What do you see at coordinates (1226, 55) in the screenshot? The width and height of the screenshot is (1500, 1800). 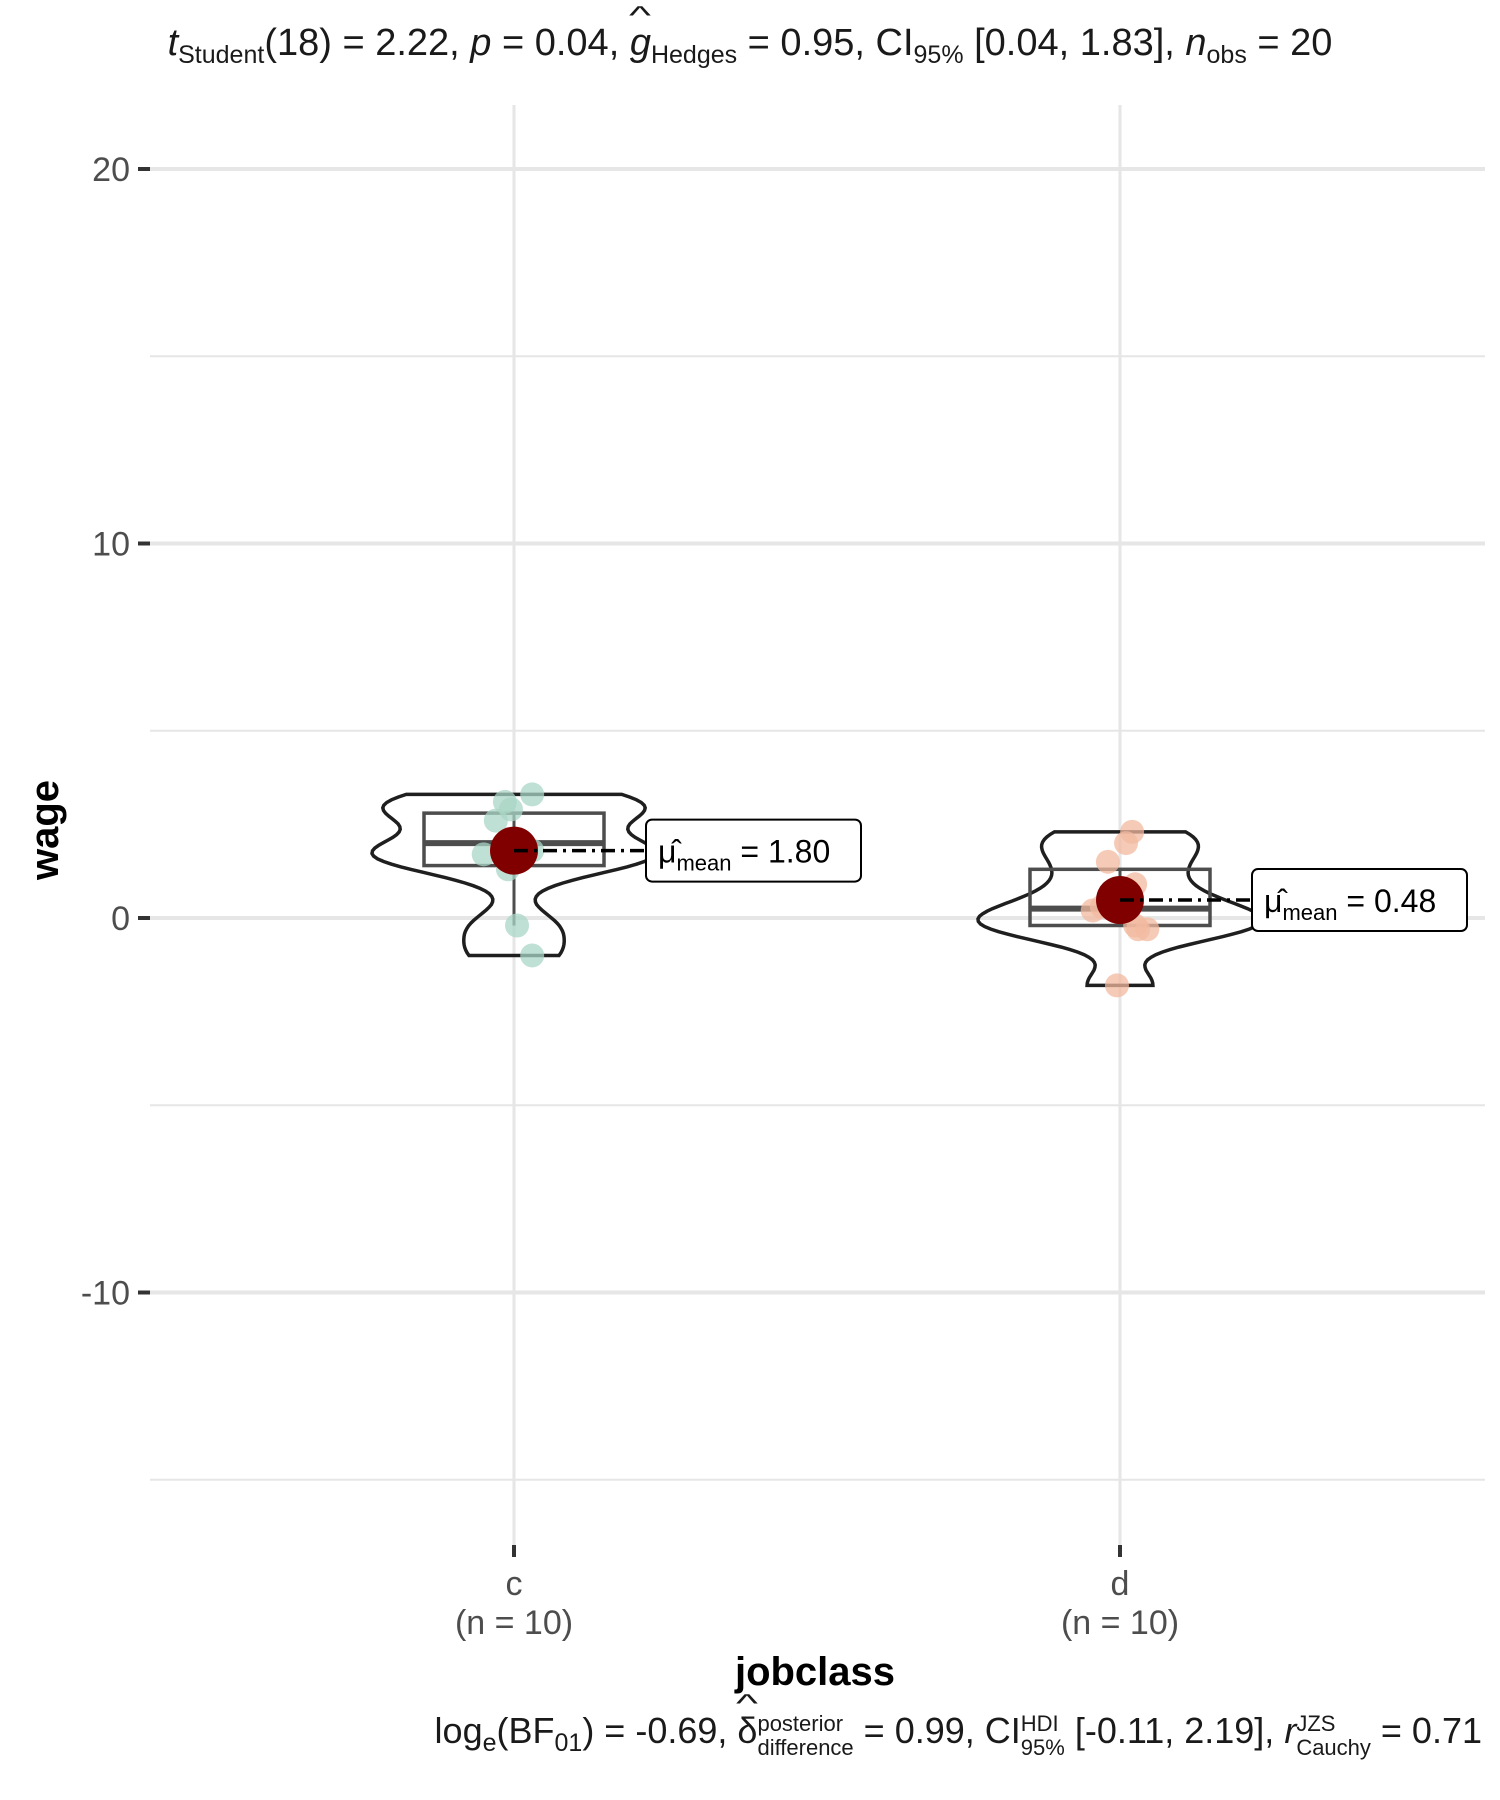 I see `title-n-subscript: obs` at bounding box center [1226, 55].